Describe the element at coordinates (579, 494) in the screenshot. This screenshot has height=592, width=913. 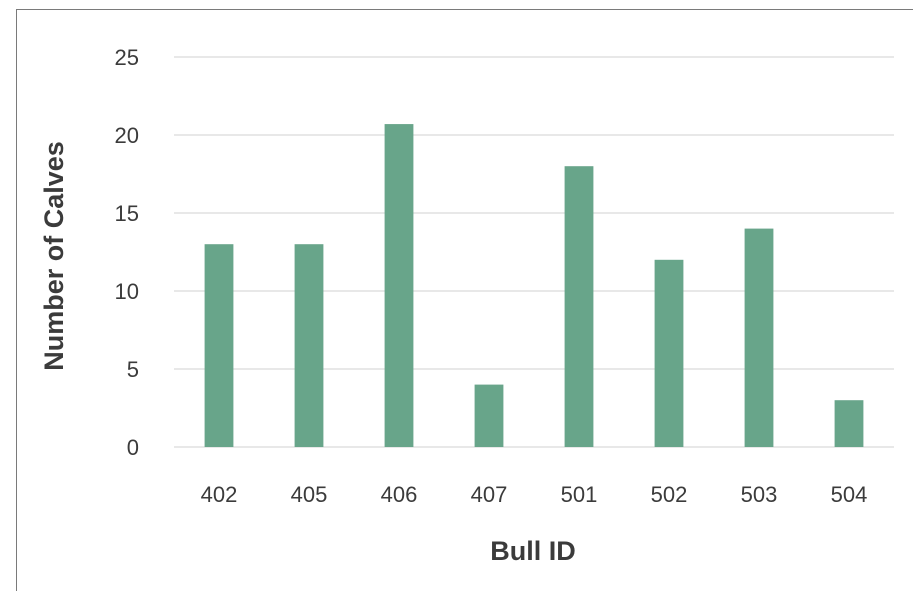
I see `x-tick-label: 501` at that location.